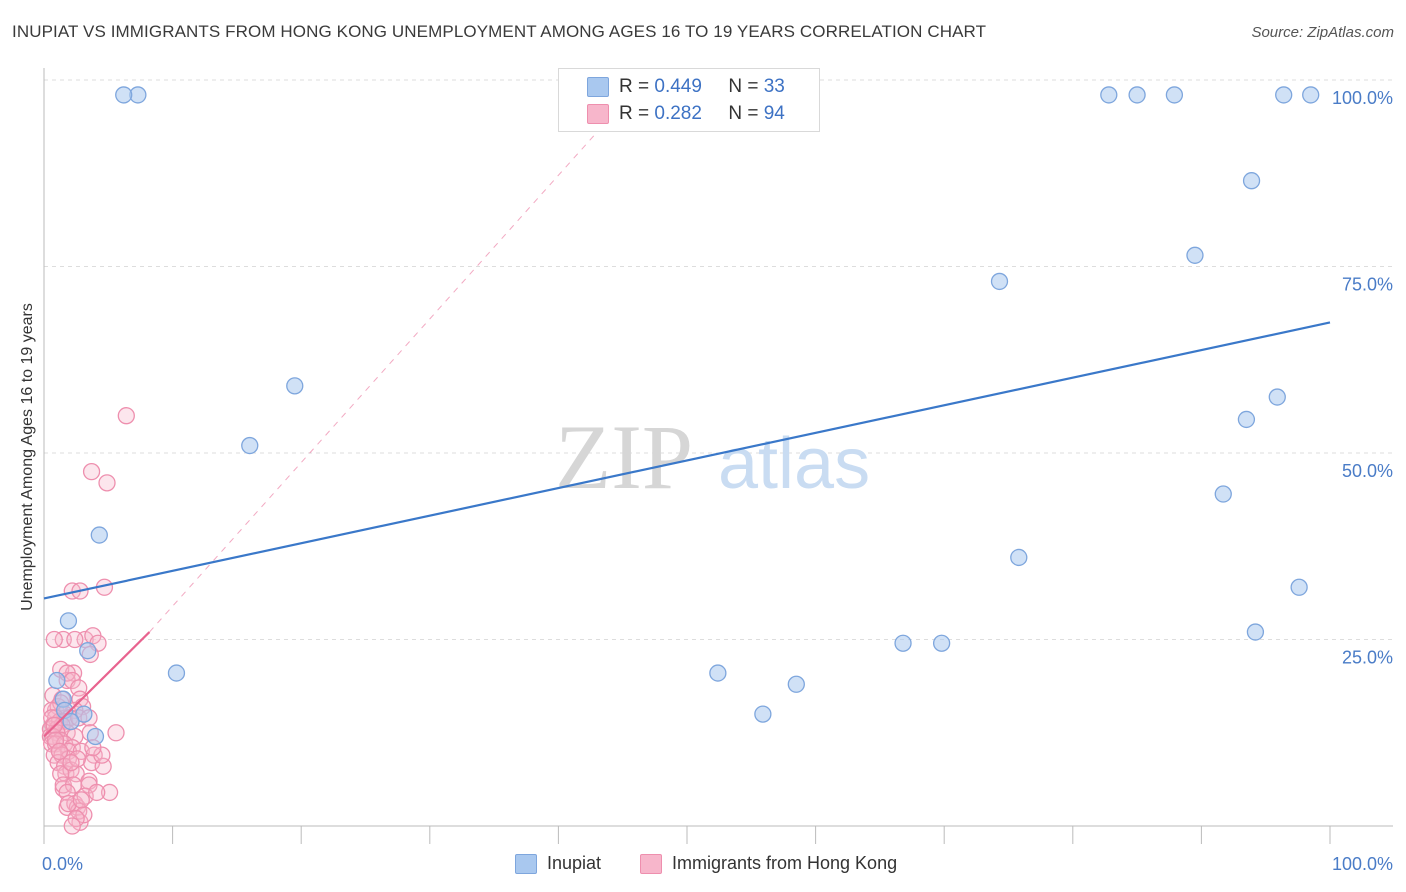 This screenshot has height=892, width=1406. I want to click on legend-n-value: 33, so click(774, 86).